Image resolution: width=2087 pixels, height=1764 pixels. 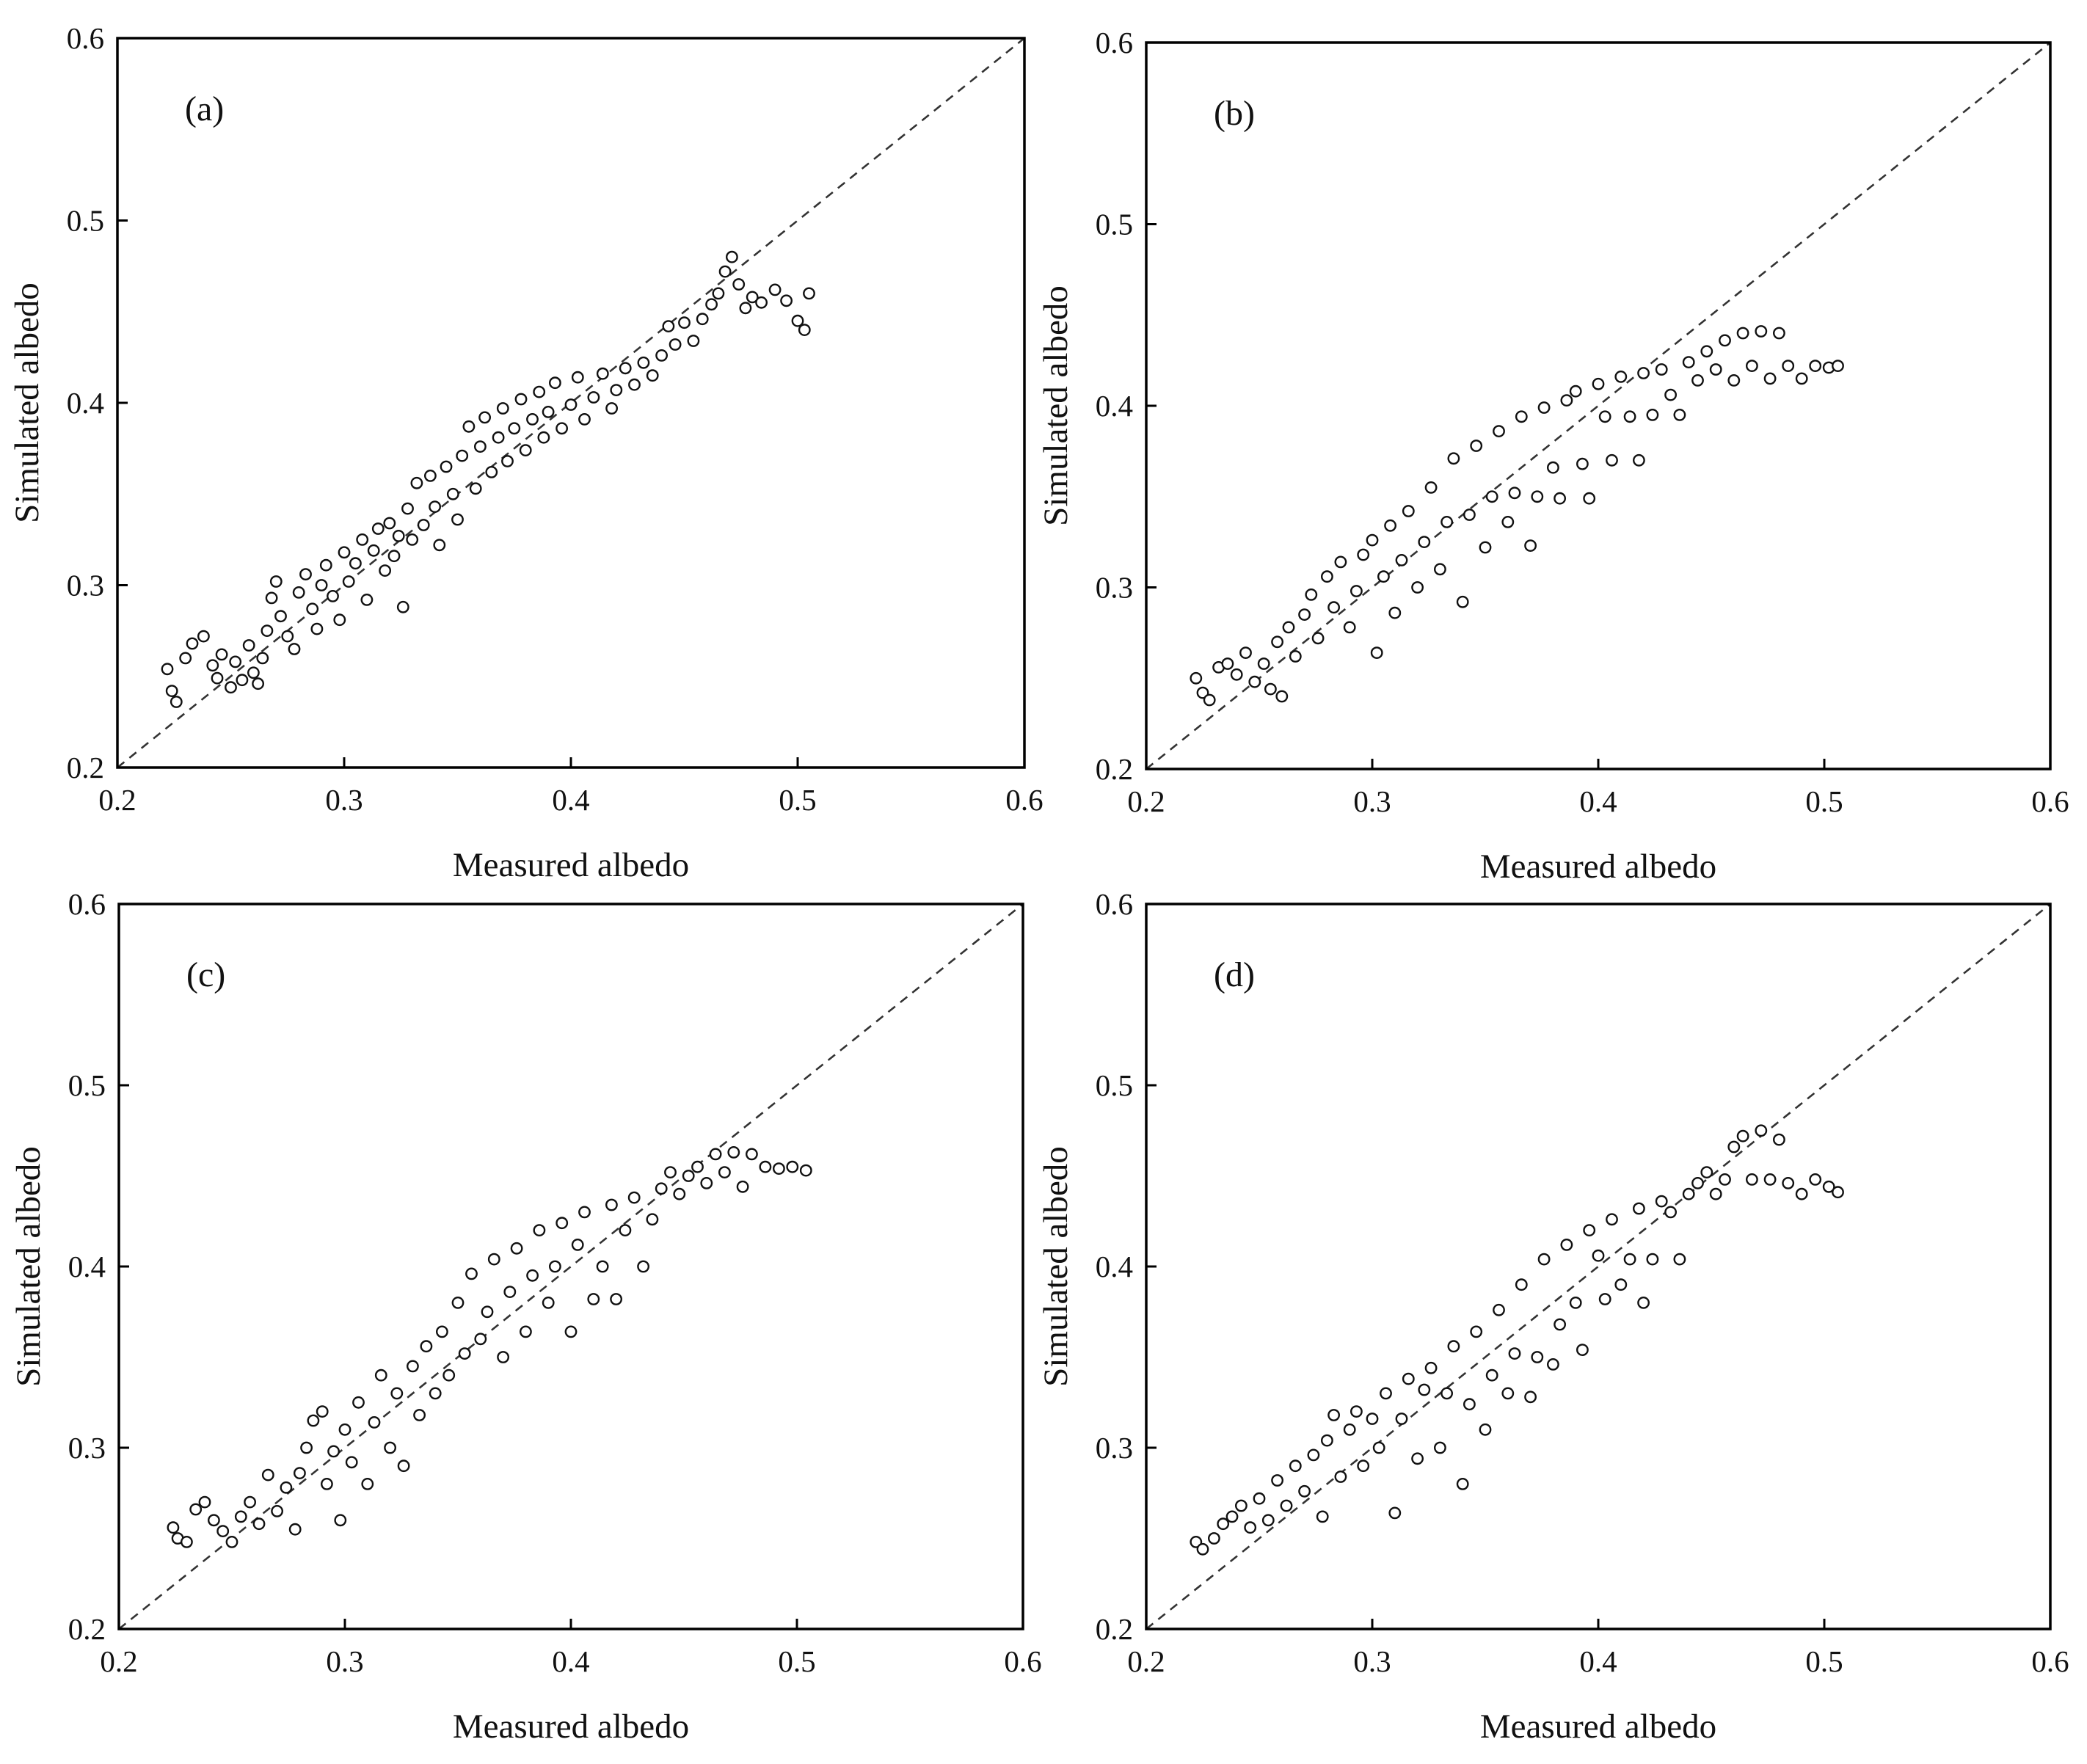 I want to click on x-tick-label: 0.4, so click(x=570, y=800).